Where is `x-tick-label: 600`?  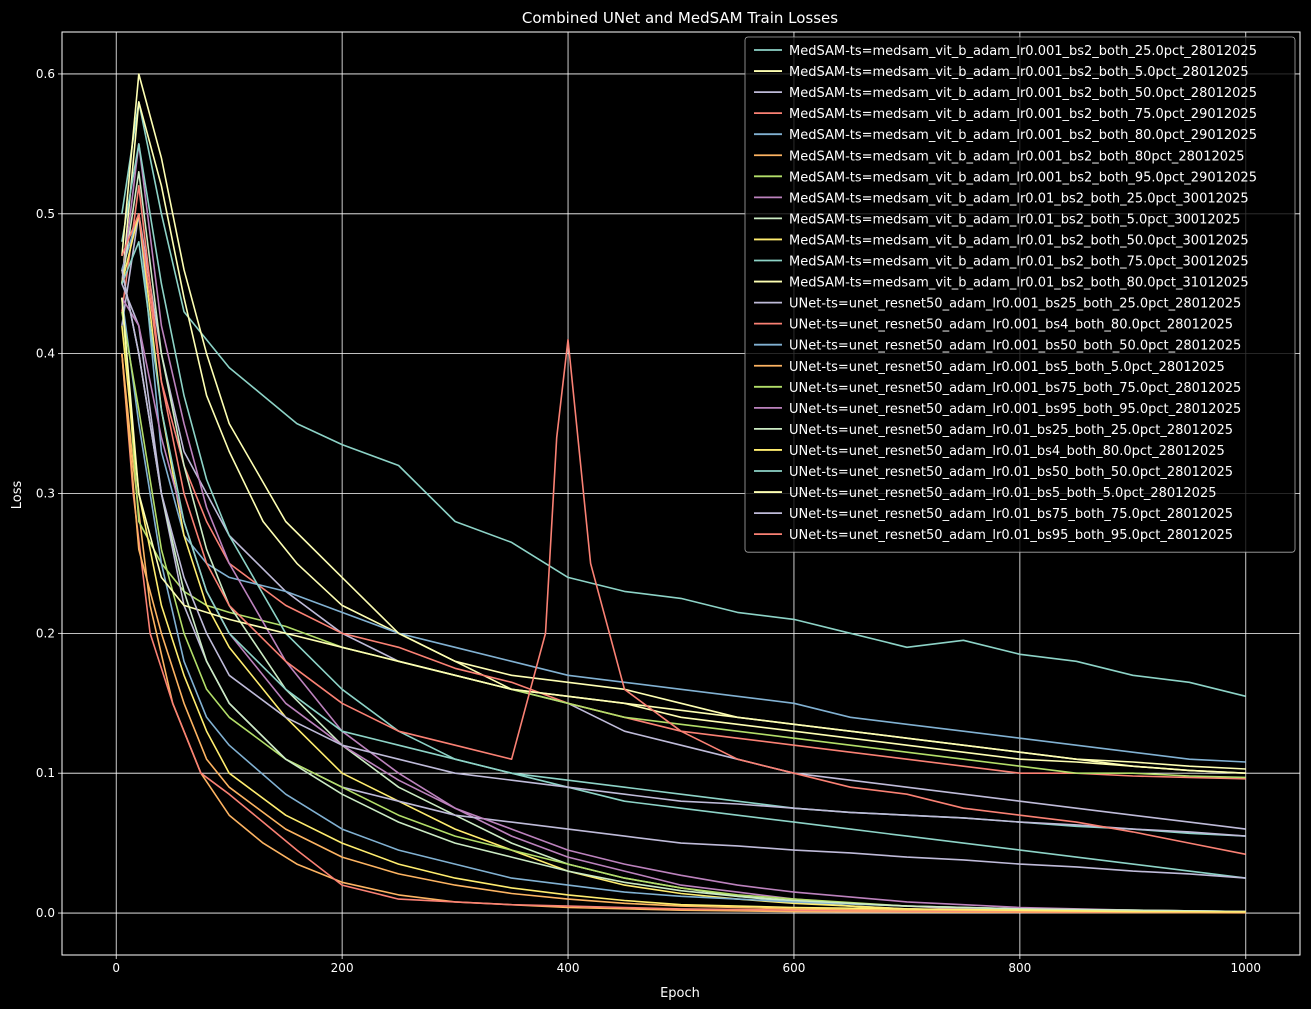
x-tick-label: 600 is located at coordinates (794, 968).